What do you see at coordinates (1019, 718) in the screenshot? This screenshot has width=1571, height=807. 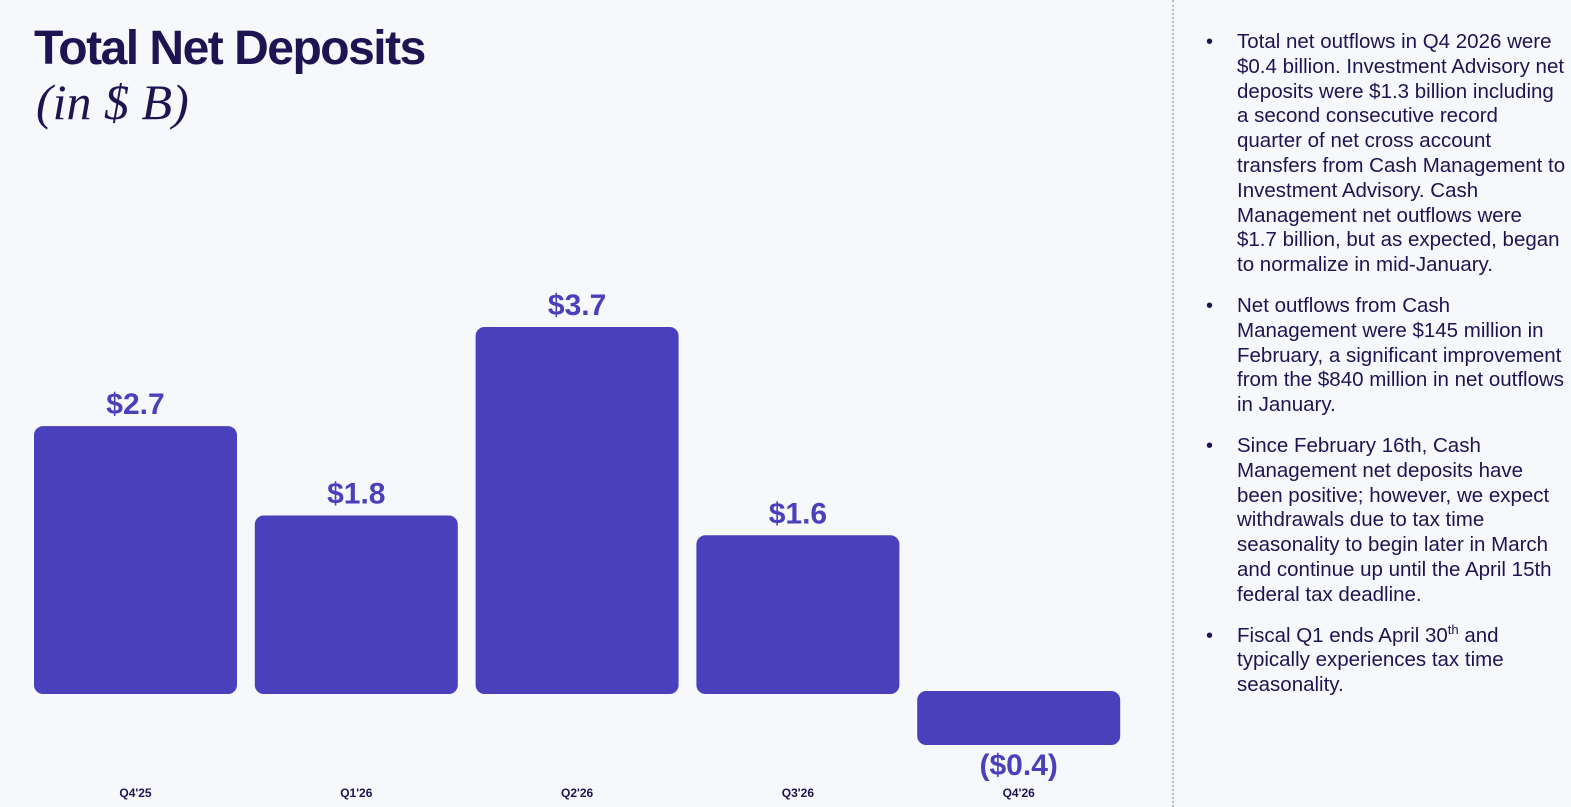 I see `bar-Q4'26` at bounding box center [1019, 718].